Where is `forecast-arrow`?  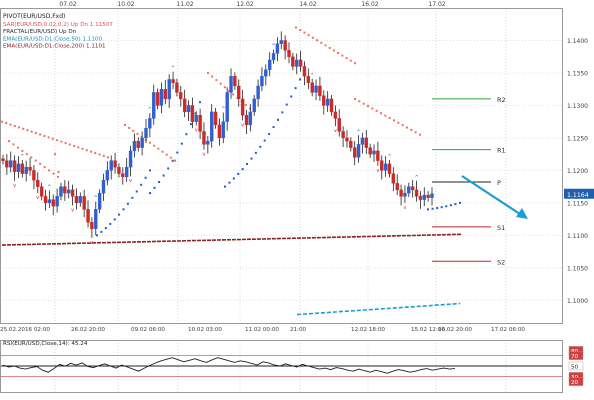 forecast-arrow is located at coordinates (494, 197).